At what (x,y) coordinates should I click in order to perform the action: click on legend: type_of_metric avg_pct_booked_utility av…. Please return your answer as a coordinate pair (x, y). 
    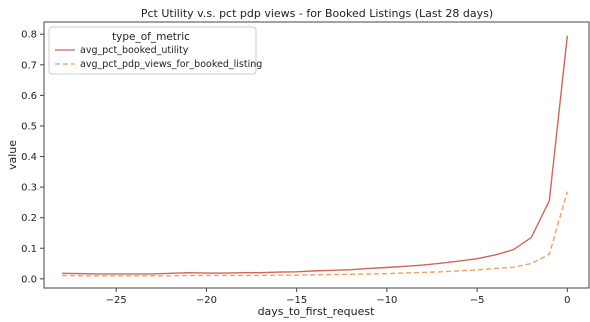
    Looking at the image, I should click on (155, 50).